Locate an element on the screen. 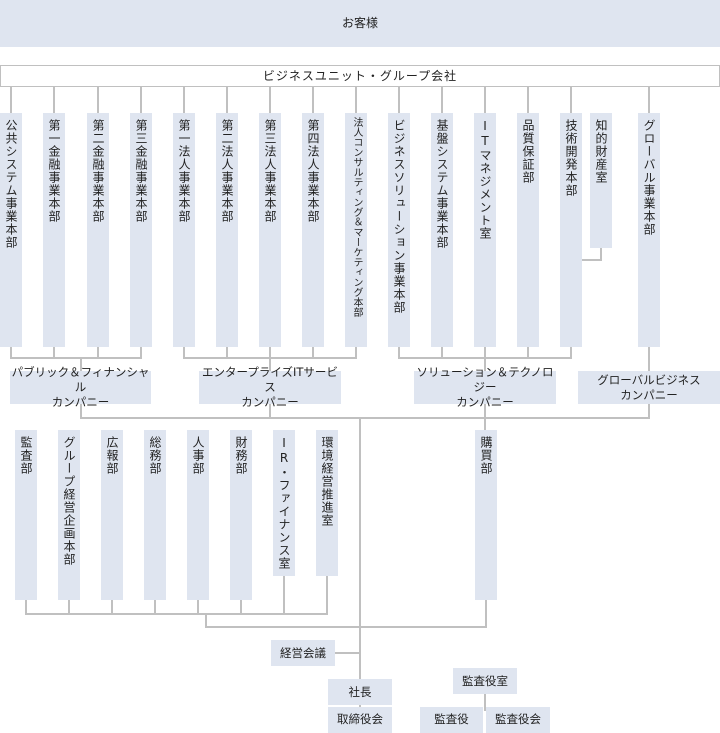 This screenshot has height=733, width=720. division-enterprise-4: 第四法人事業本部 is located at coordinates (313, 230).